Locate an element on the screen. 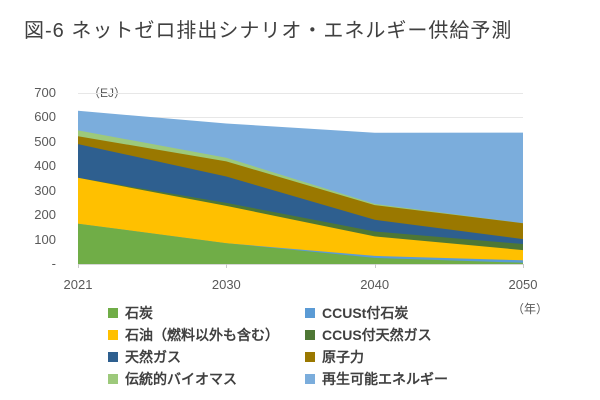  x-axis-unit-label: （年） is located at coordinates (530, 309).